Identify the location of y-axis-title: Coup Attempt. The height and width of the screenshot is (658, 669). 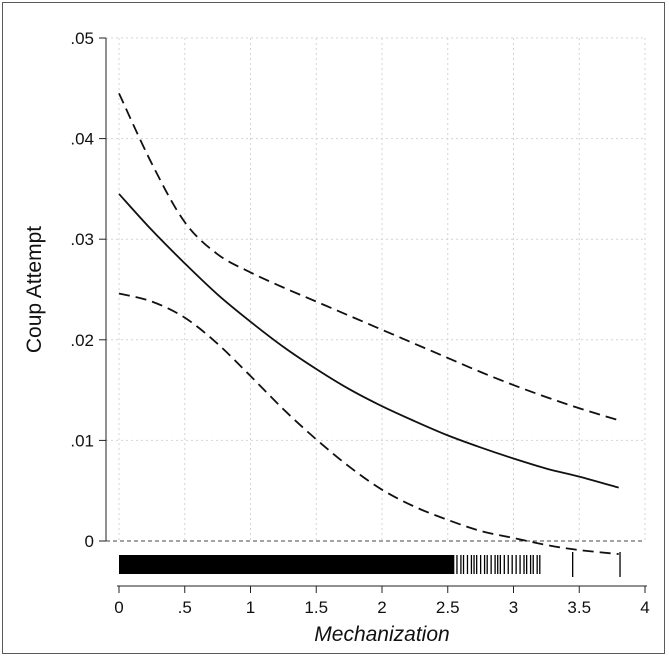
(34, 289).